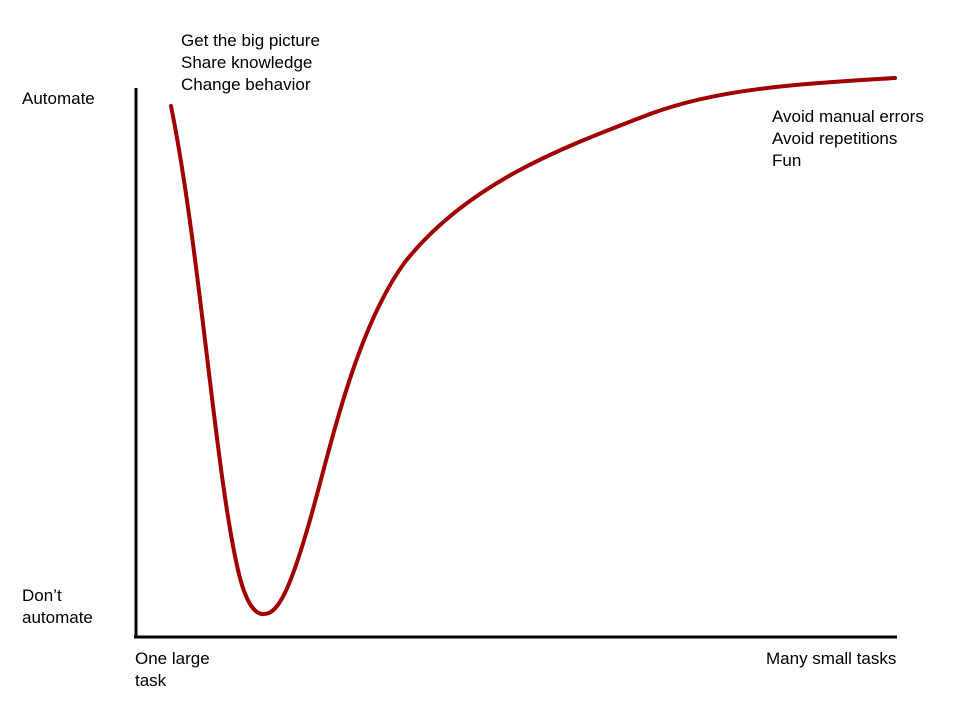  What do you see at coordinates (172, 658) in the screenshot?
I see `x-axis-left-label-line: One large` at bounding box center [172, 658].